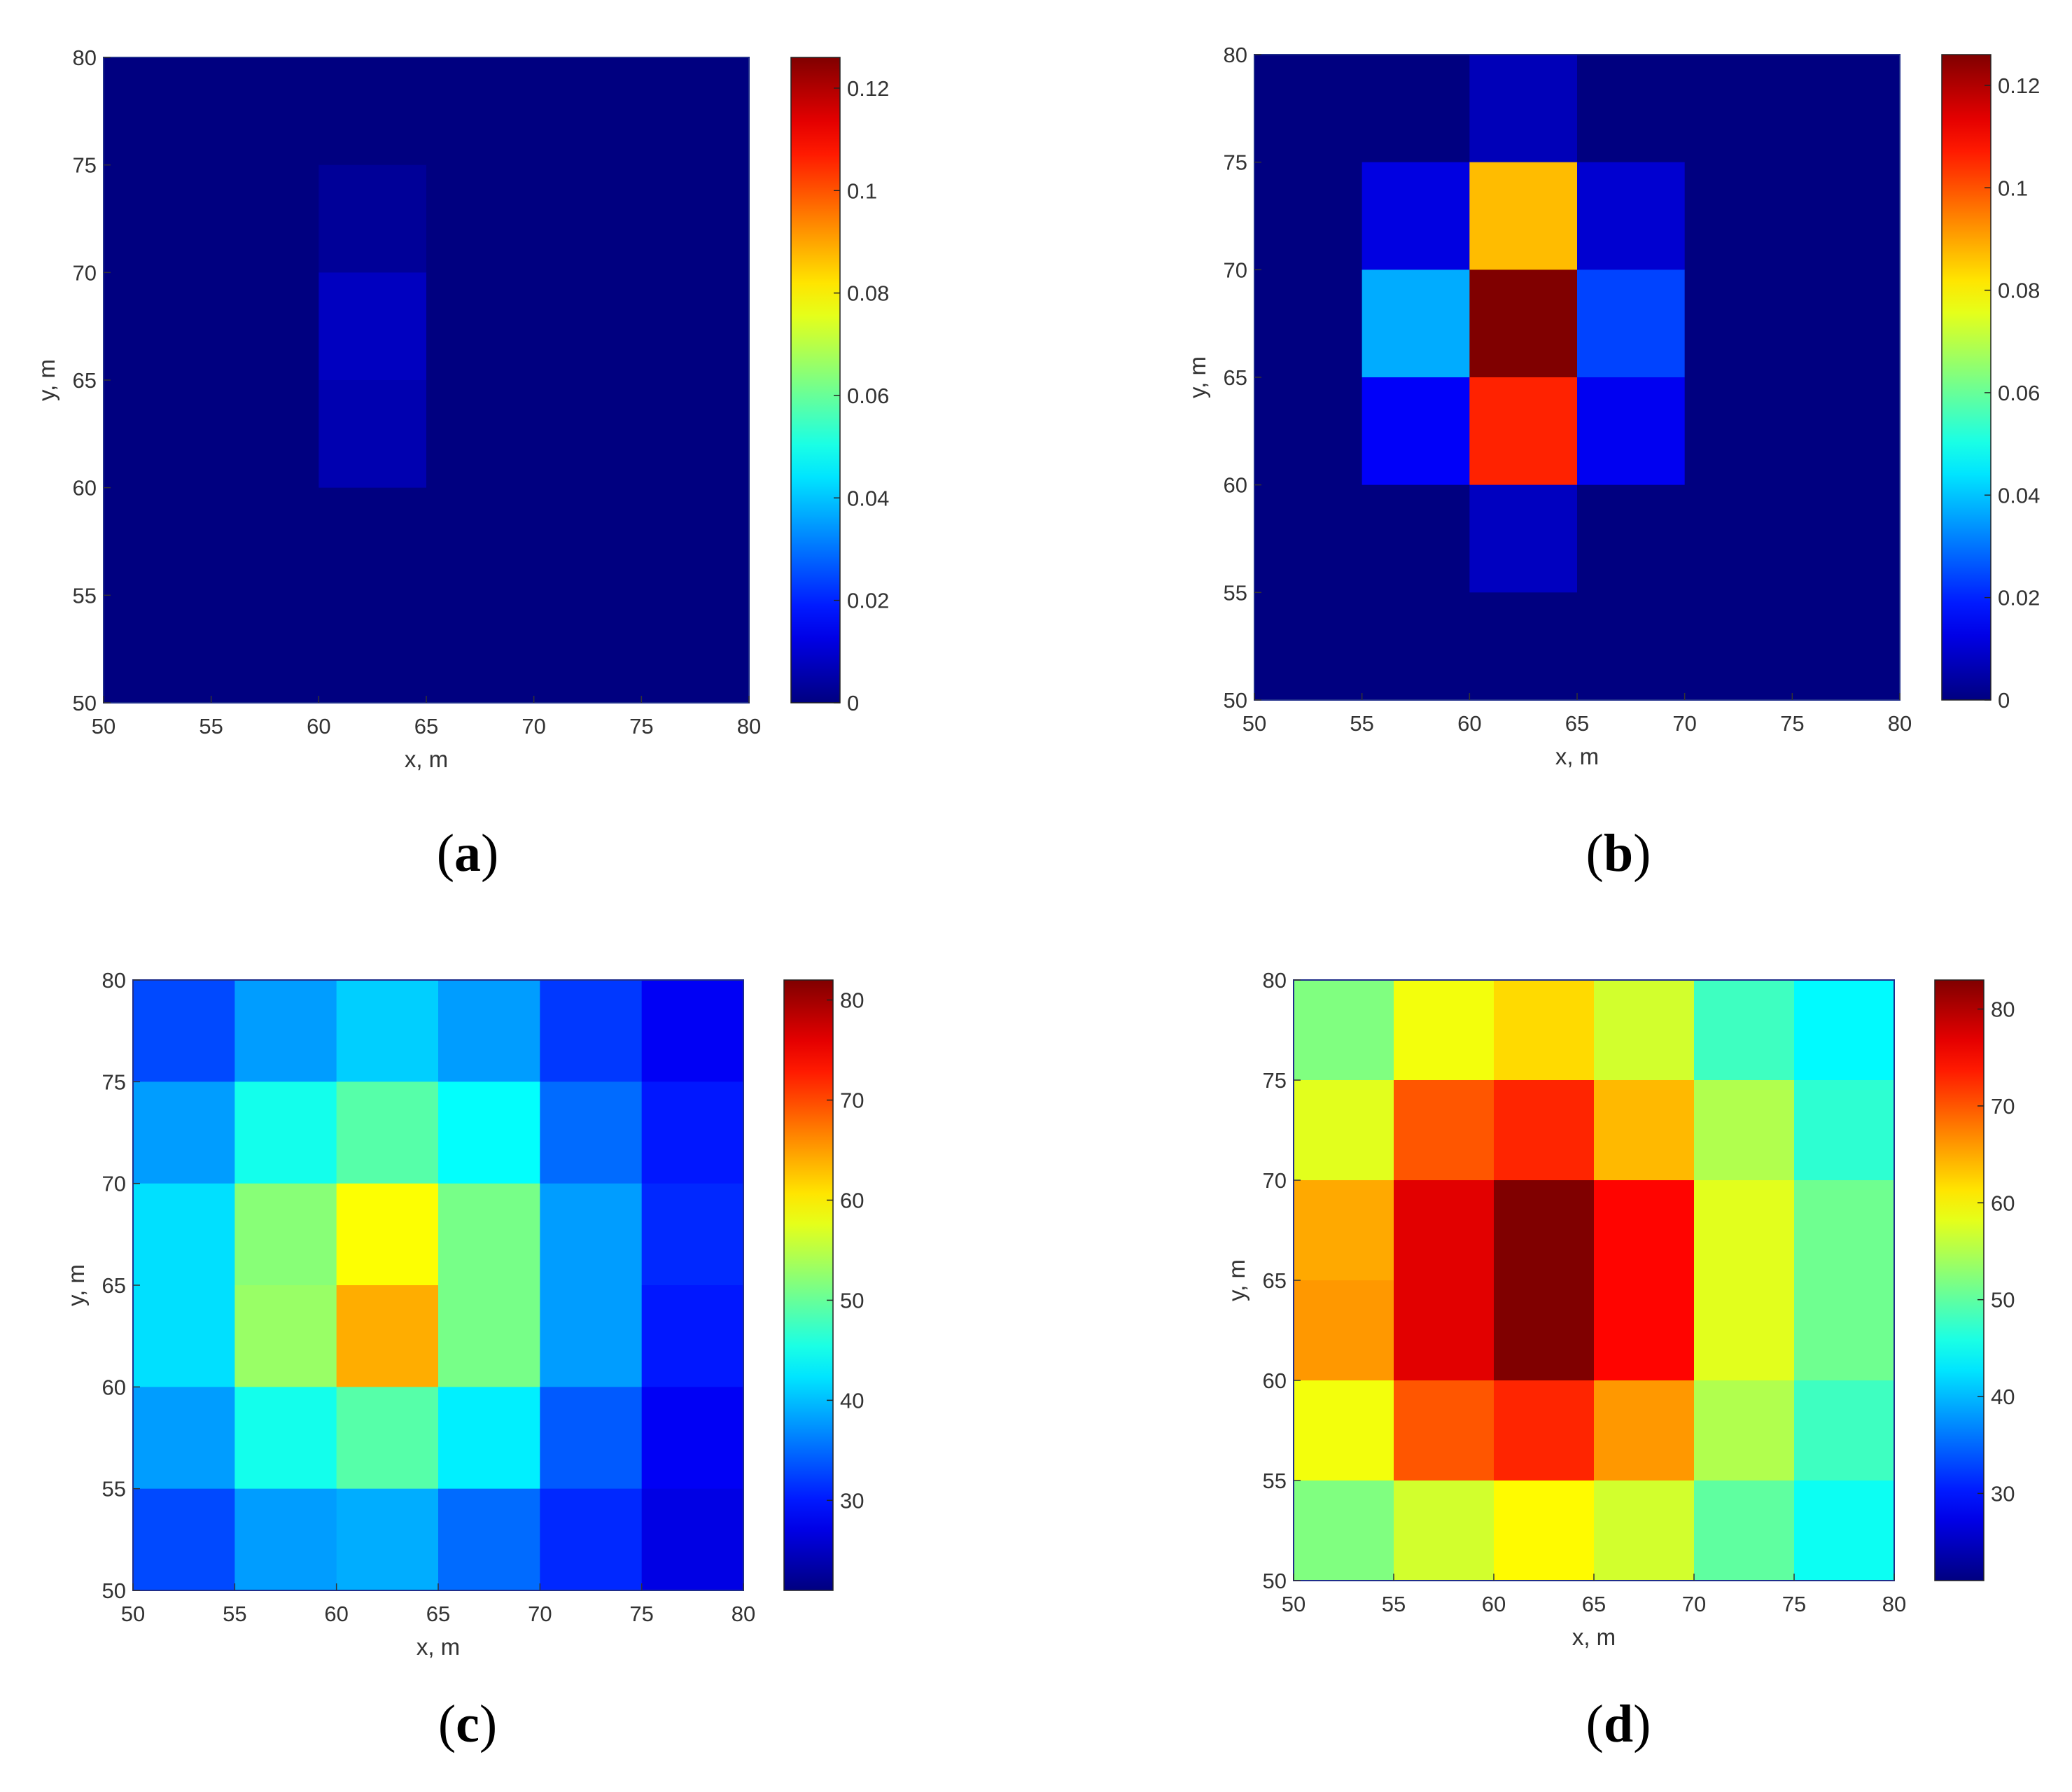 The image size is (2072, 1792). I want to click on colorbar-tick-label: 0.04, so click(2019, 495).